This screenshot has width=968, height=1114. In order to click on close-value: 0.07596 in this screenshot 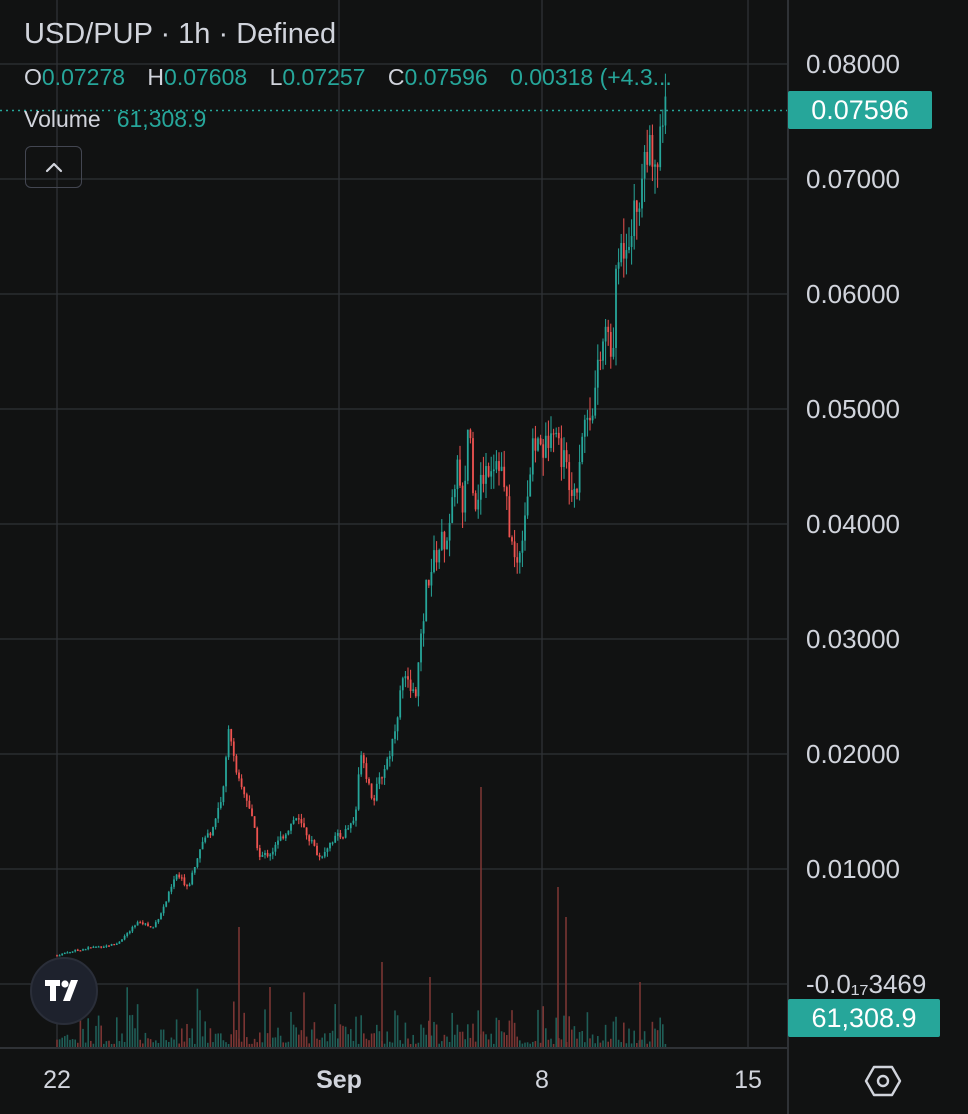, I will do `click(446, 77)`.